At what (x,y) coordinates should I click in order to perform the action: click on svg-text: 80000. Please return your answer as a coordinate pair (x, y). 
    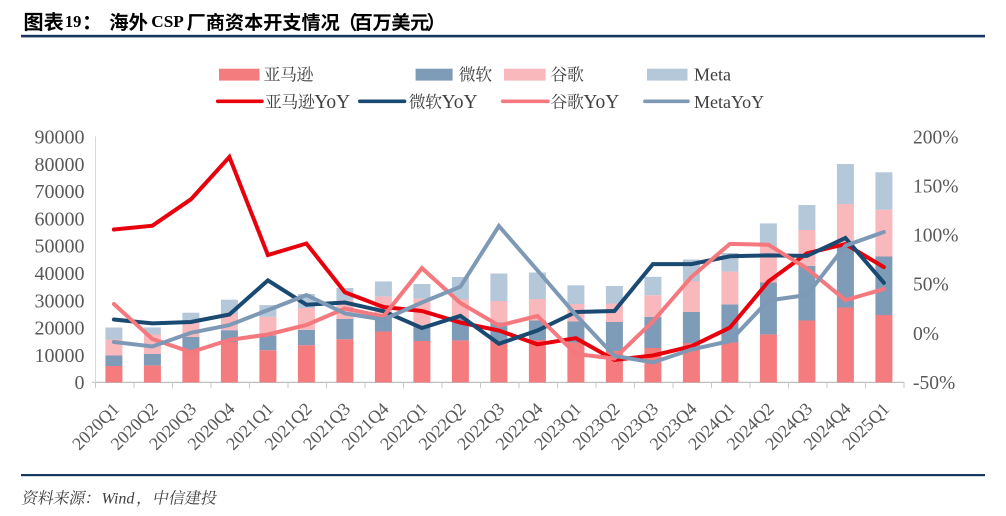
    Looking at the image, I should click on (60, 165).